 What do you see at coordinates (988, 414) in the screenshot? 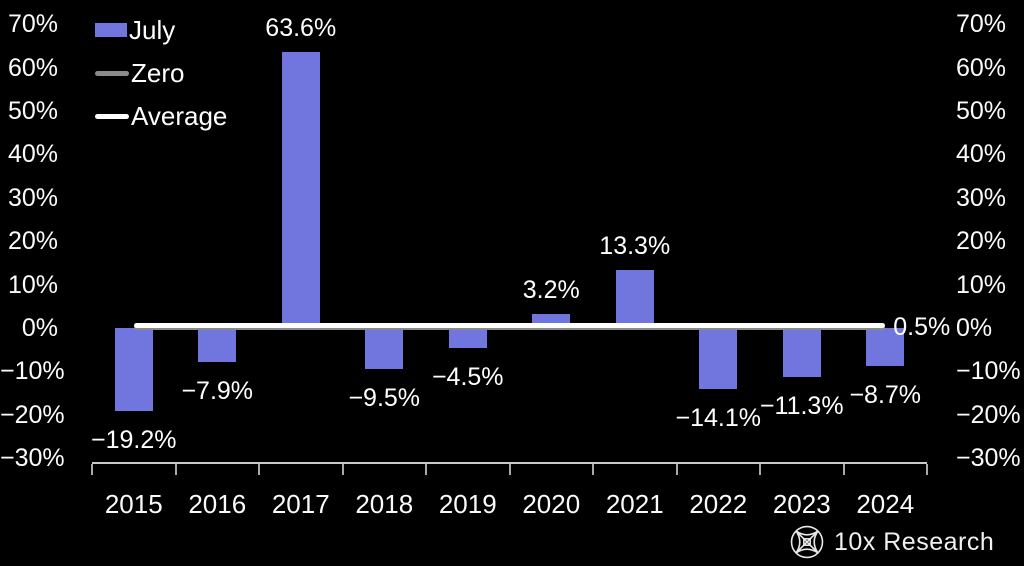
I see `y-tick-label-right: −20%` at bounding box center [988, 414].